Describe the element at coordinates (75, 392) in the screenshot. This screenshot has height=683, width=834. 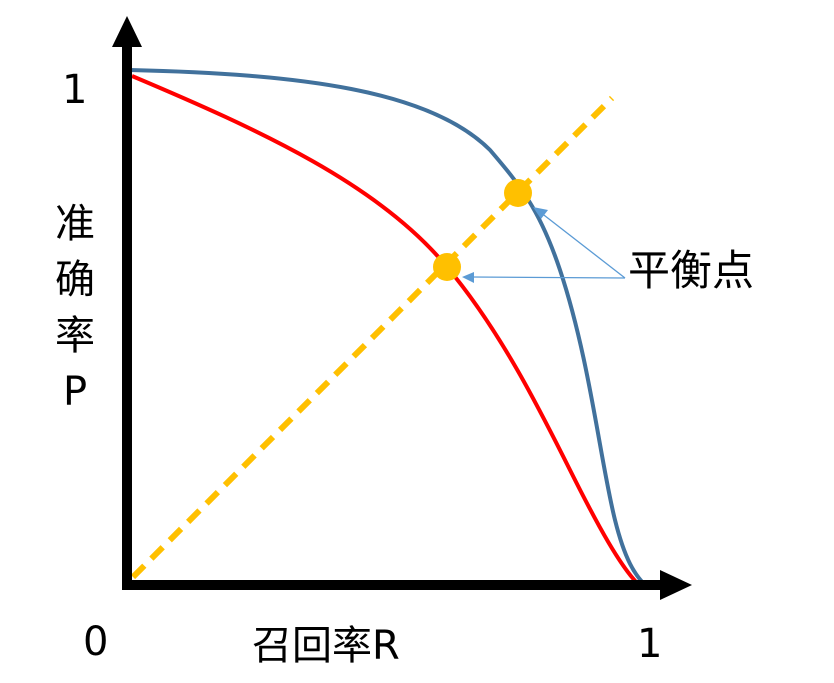
I see `y-axis-label-char: P` at that location.